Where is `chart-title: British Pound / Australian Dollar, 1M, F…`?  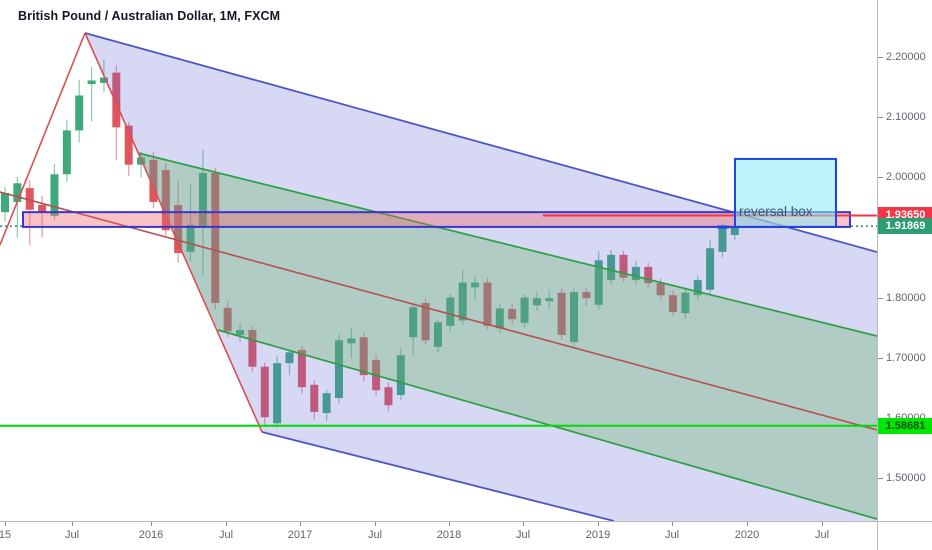
chart-title: British Pound / Australian Dollar, 1M, F… is located at coordinates (149, 16).